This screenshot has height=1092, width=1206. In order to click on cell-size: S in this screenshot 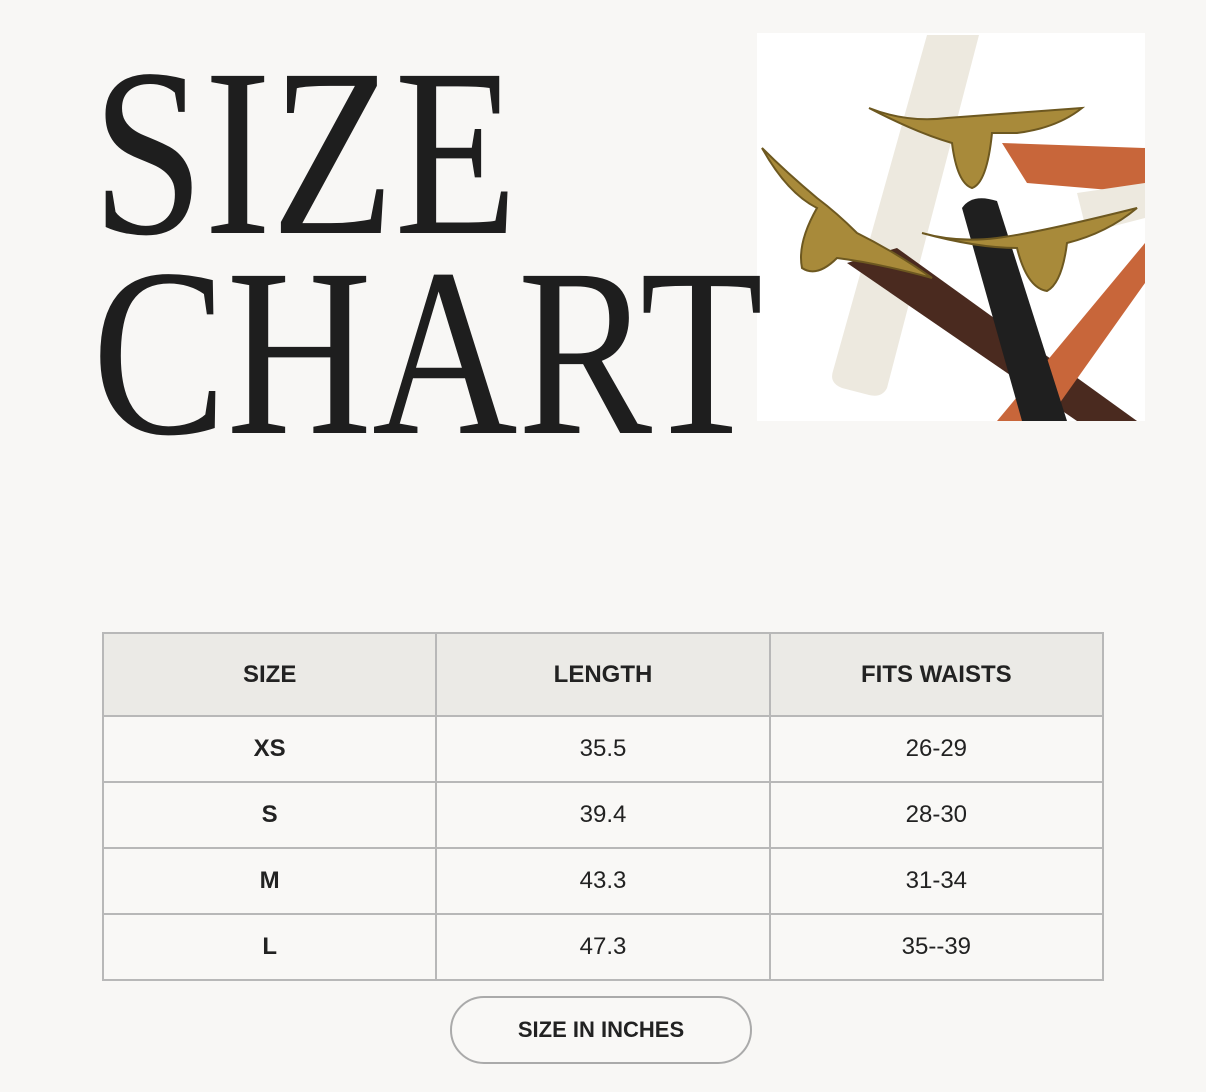, I will do `click(269, 815)`.